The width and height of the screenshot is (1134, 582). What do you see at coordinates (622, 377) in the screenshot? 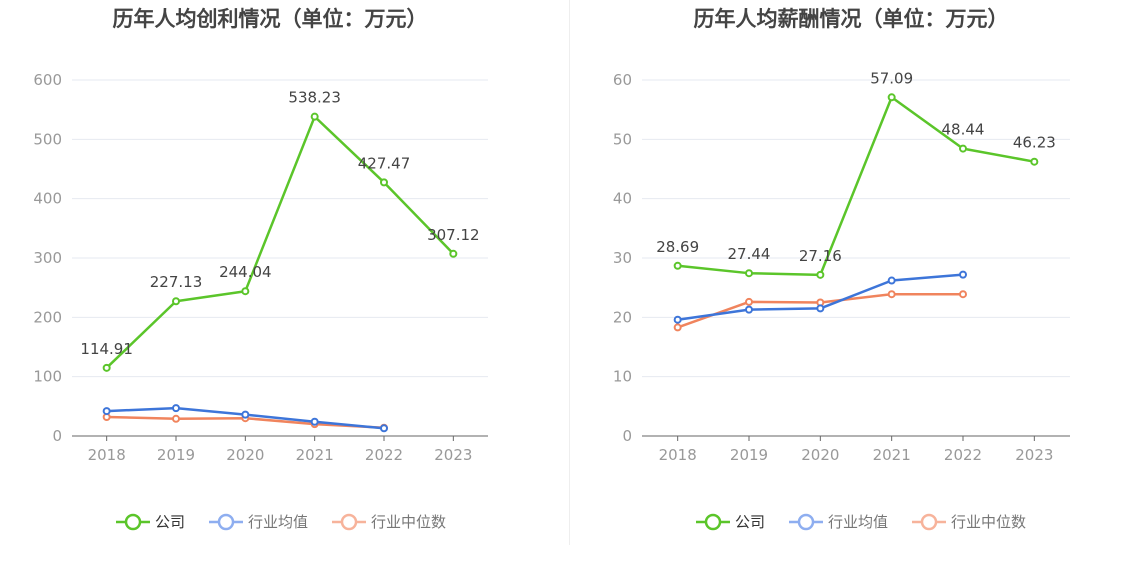
I see `y-tick-label: 10` at bounding box center [622, 377].